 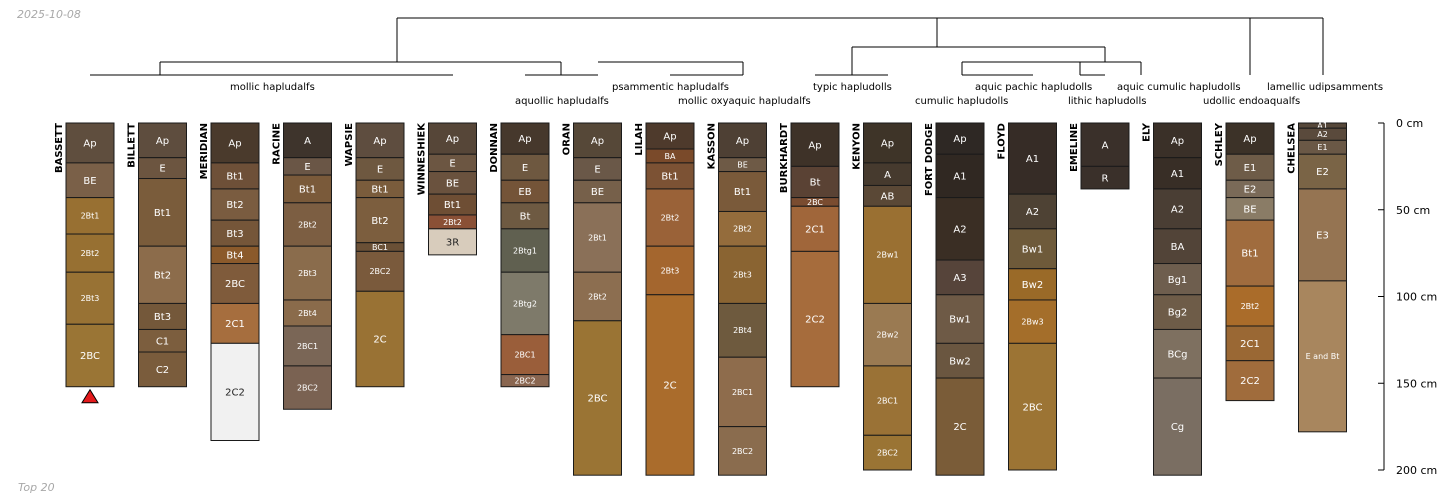 What do you see at coordinates (737, 299) in the screenshot?
I see `profile-kasson: KASSON Ap BE Bt1 2Bt2 2Bt3 2Bt4 2BC1 2BC2` at bounding box center [737, 299].